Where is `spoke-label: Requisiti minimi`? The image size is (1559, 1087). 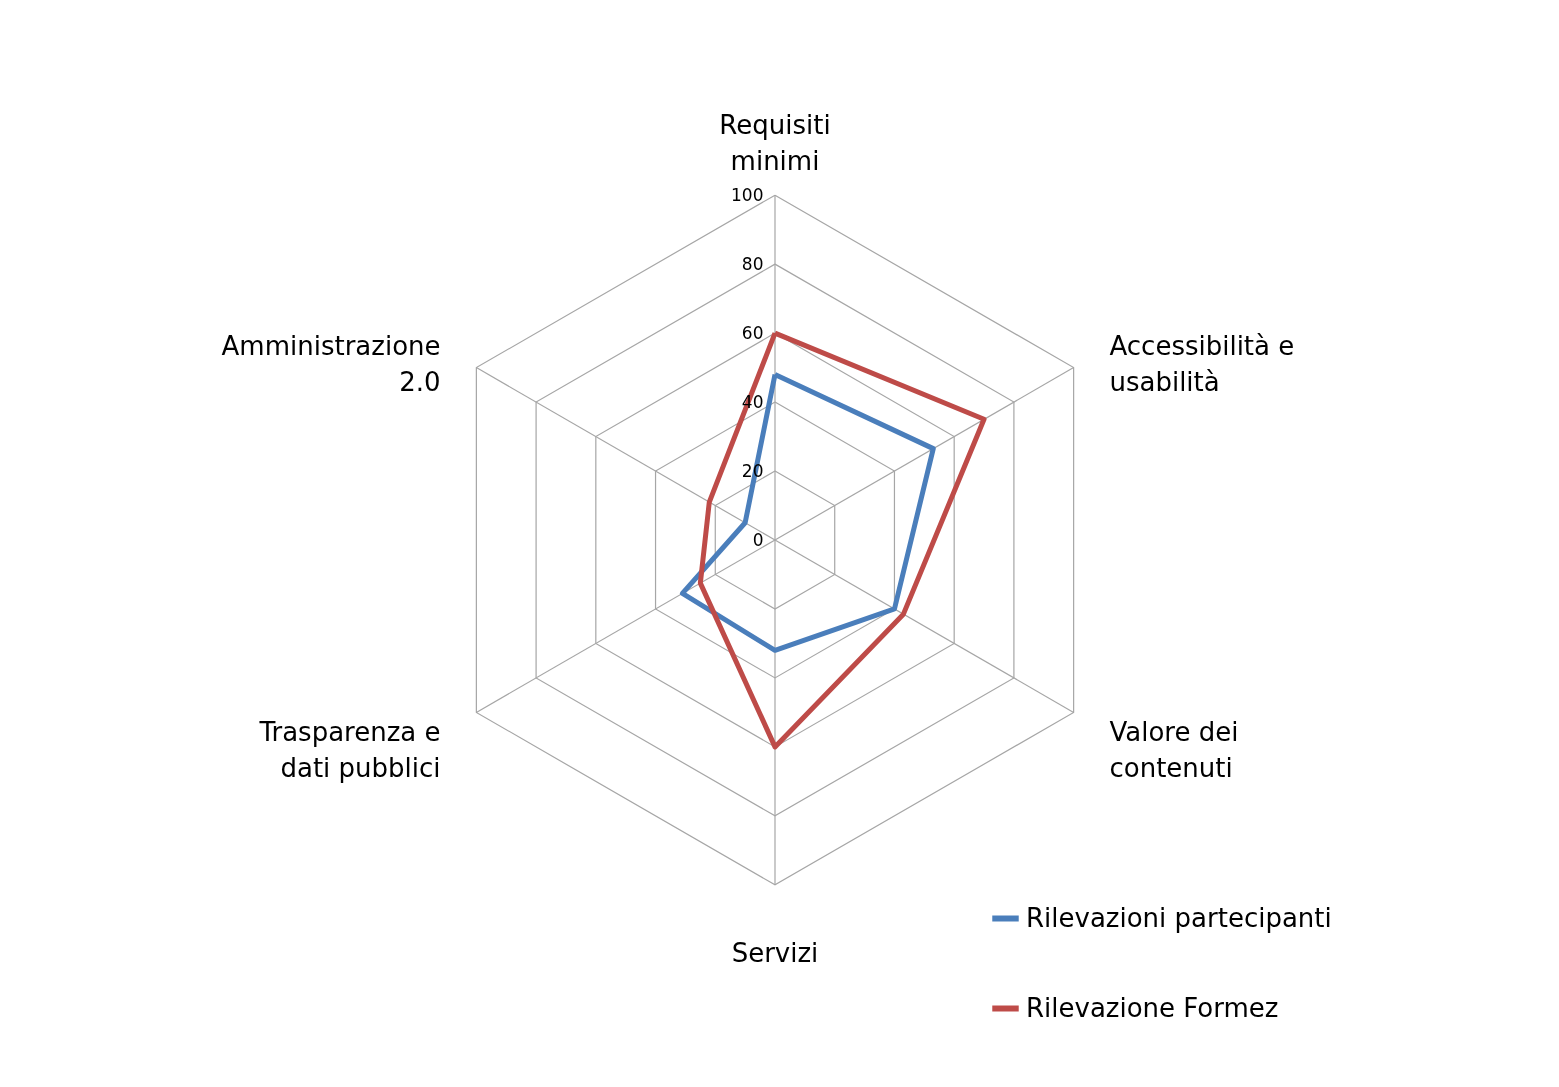
spoke-label: Requisiti minimi is located at coordinates (775, 143).